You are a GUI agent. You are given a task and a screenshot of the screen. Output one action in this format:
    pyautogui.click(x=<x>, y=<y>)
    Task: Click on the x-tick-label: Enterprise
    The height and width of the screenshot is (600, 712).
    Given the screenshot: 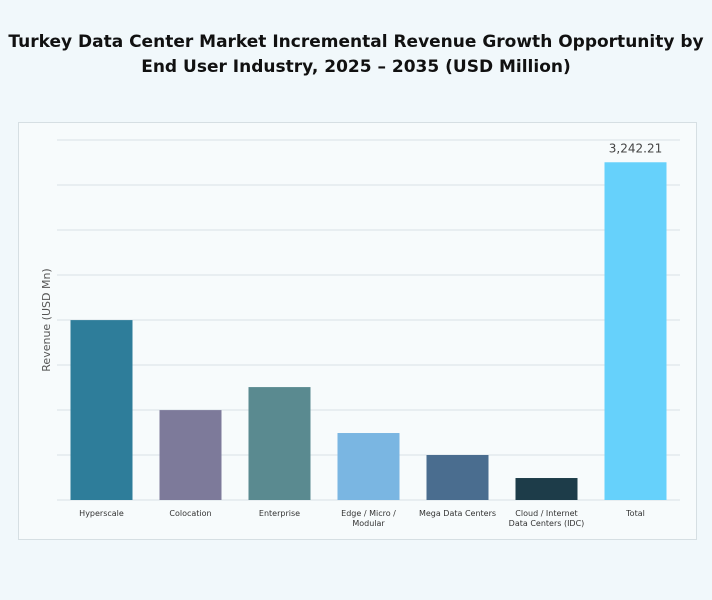 What is the action you would take?
    pyautogui.click(x=279, y=513)
    